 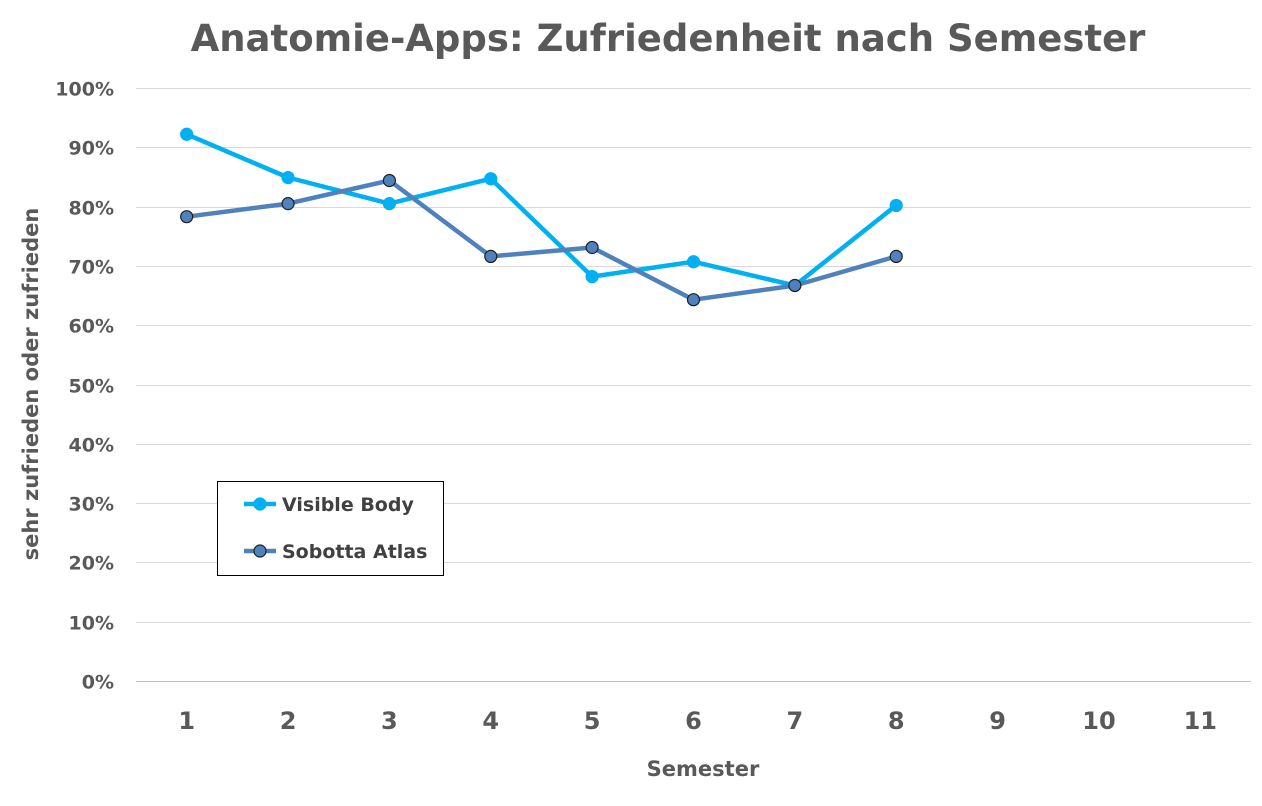 I want to click on series-markers, so click(x=541, y=217).